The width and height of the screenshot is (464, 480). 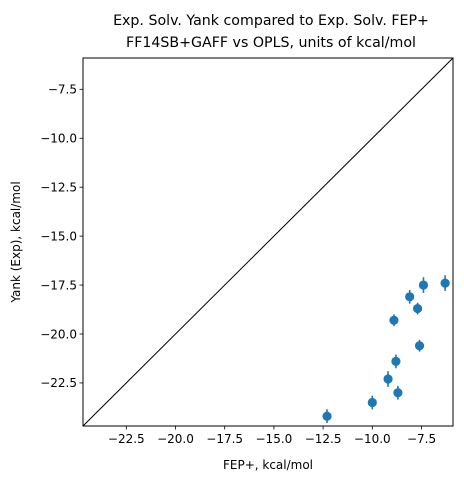 I want to click on chart-title-line-2: FF14SB+GAFF vs OPLS, units of kcal/mol, so click(x=271, y=43).